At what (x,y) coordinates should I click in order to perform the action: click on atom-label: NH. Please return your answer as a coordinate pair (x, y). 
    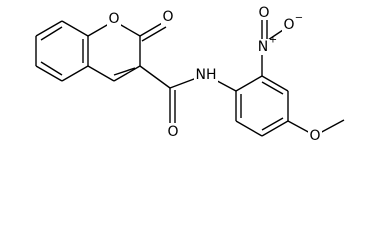
    Looking at the image, I should click on (206, 75).